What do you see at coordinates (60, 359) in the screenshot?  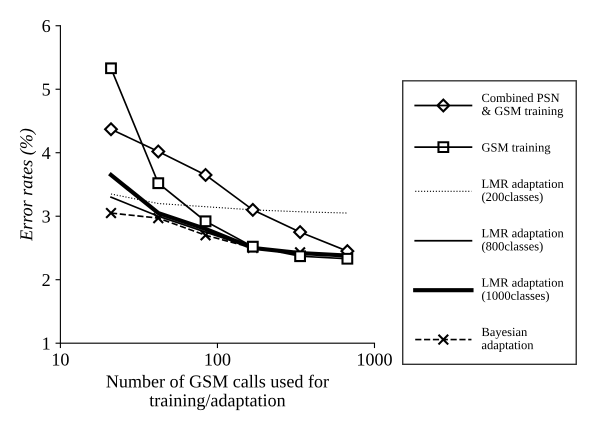 I see `x-tick-label: 10` at bounding box center [60, 359].